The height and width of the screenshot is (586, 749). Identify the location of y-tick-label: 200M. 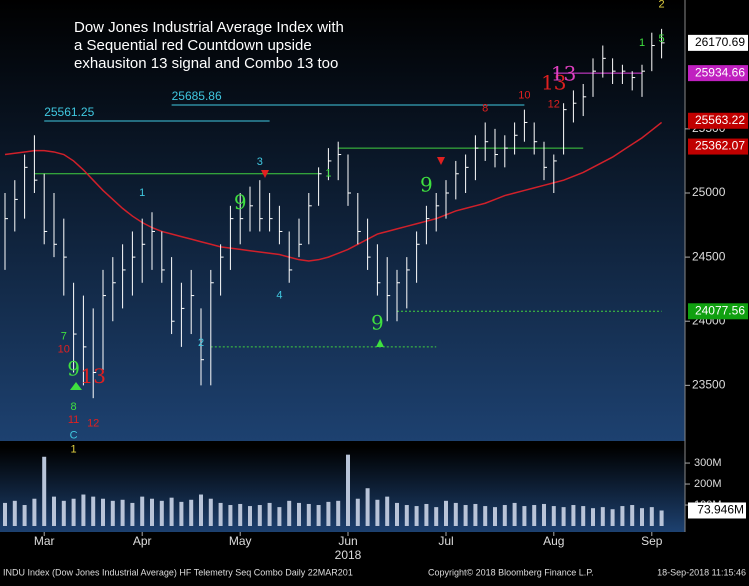
(708, 484).